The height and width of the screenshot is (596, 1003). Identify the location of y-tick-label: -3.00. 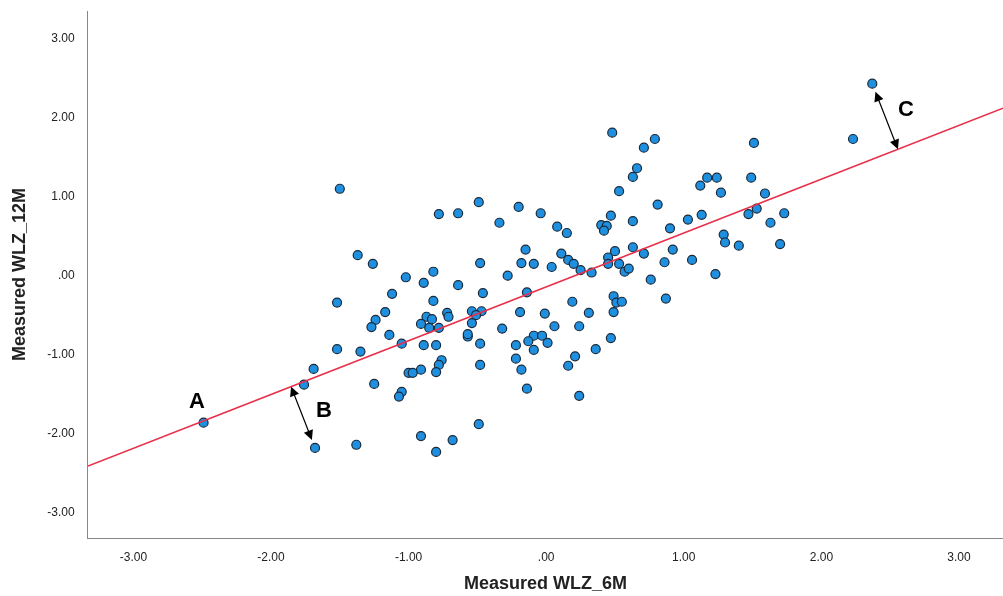
(61, 512).